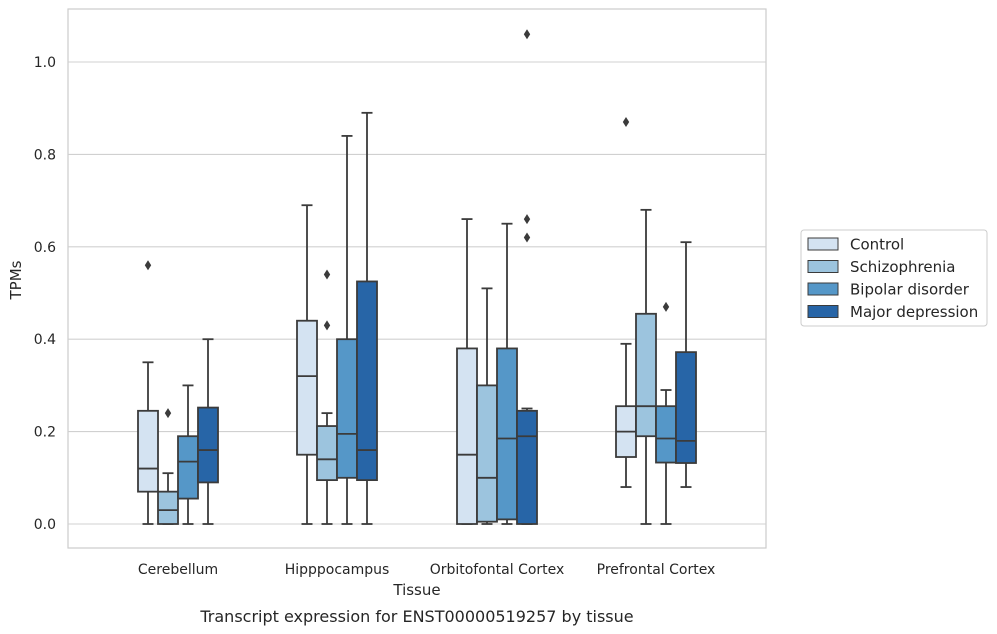  I want to click on legend-frame, so click(894, 278).